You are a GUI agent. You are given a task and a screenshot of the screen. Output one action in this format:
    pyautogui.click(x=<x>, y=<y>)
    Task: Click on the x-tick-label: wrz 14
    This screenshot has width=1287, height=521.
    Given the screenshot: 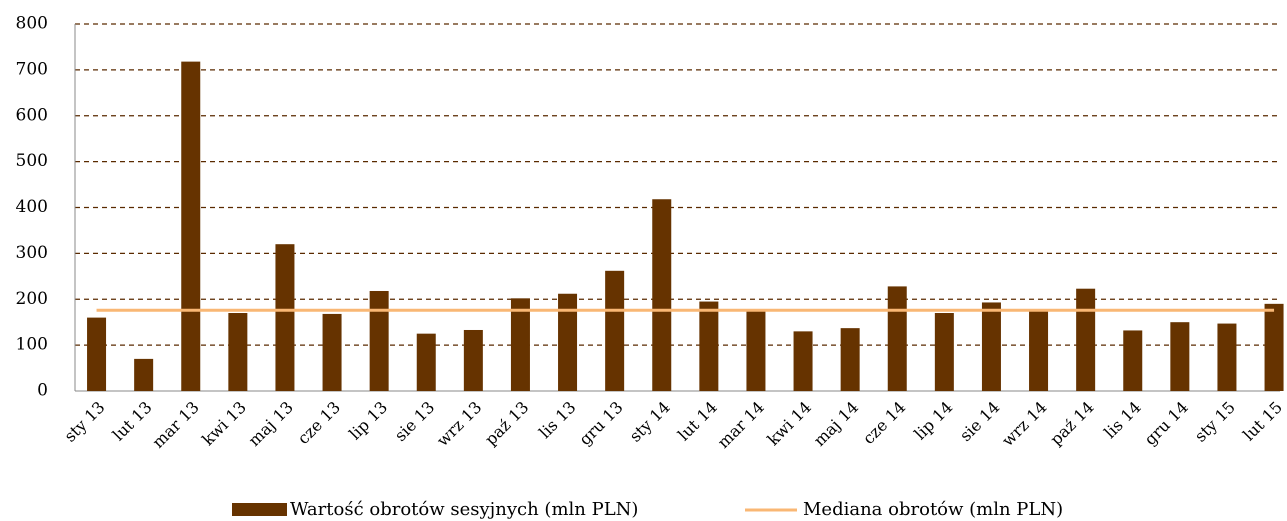 What is the action you would take?
    pyautogui.click(x=1024, y=424)
    